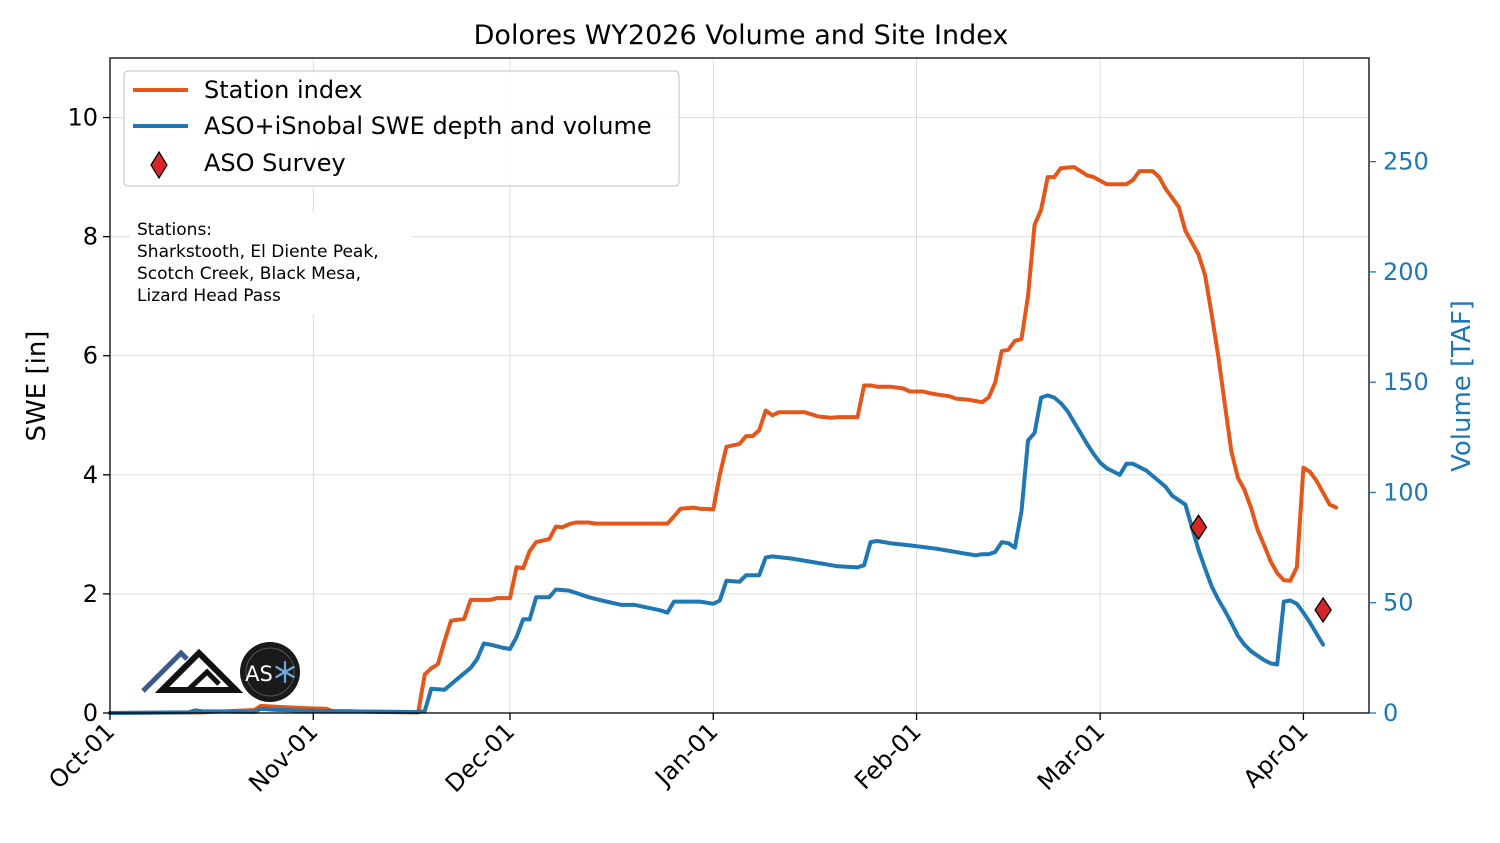 This screenshot has width=1500, height=843. I want to click on legend-label-survey: ASO Survey, so click(275, 163).